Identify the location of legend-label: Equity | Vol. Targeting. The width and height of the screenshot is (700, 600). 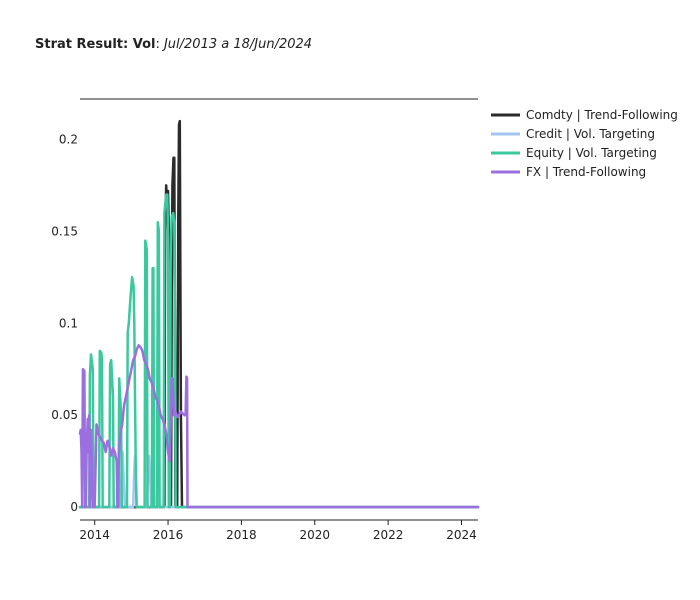
(591, 153).